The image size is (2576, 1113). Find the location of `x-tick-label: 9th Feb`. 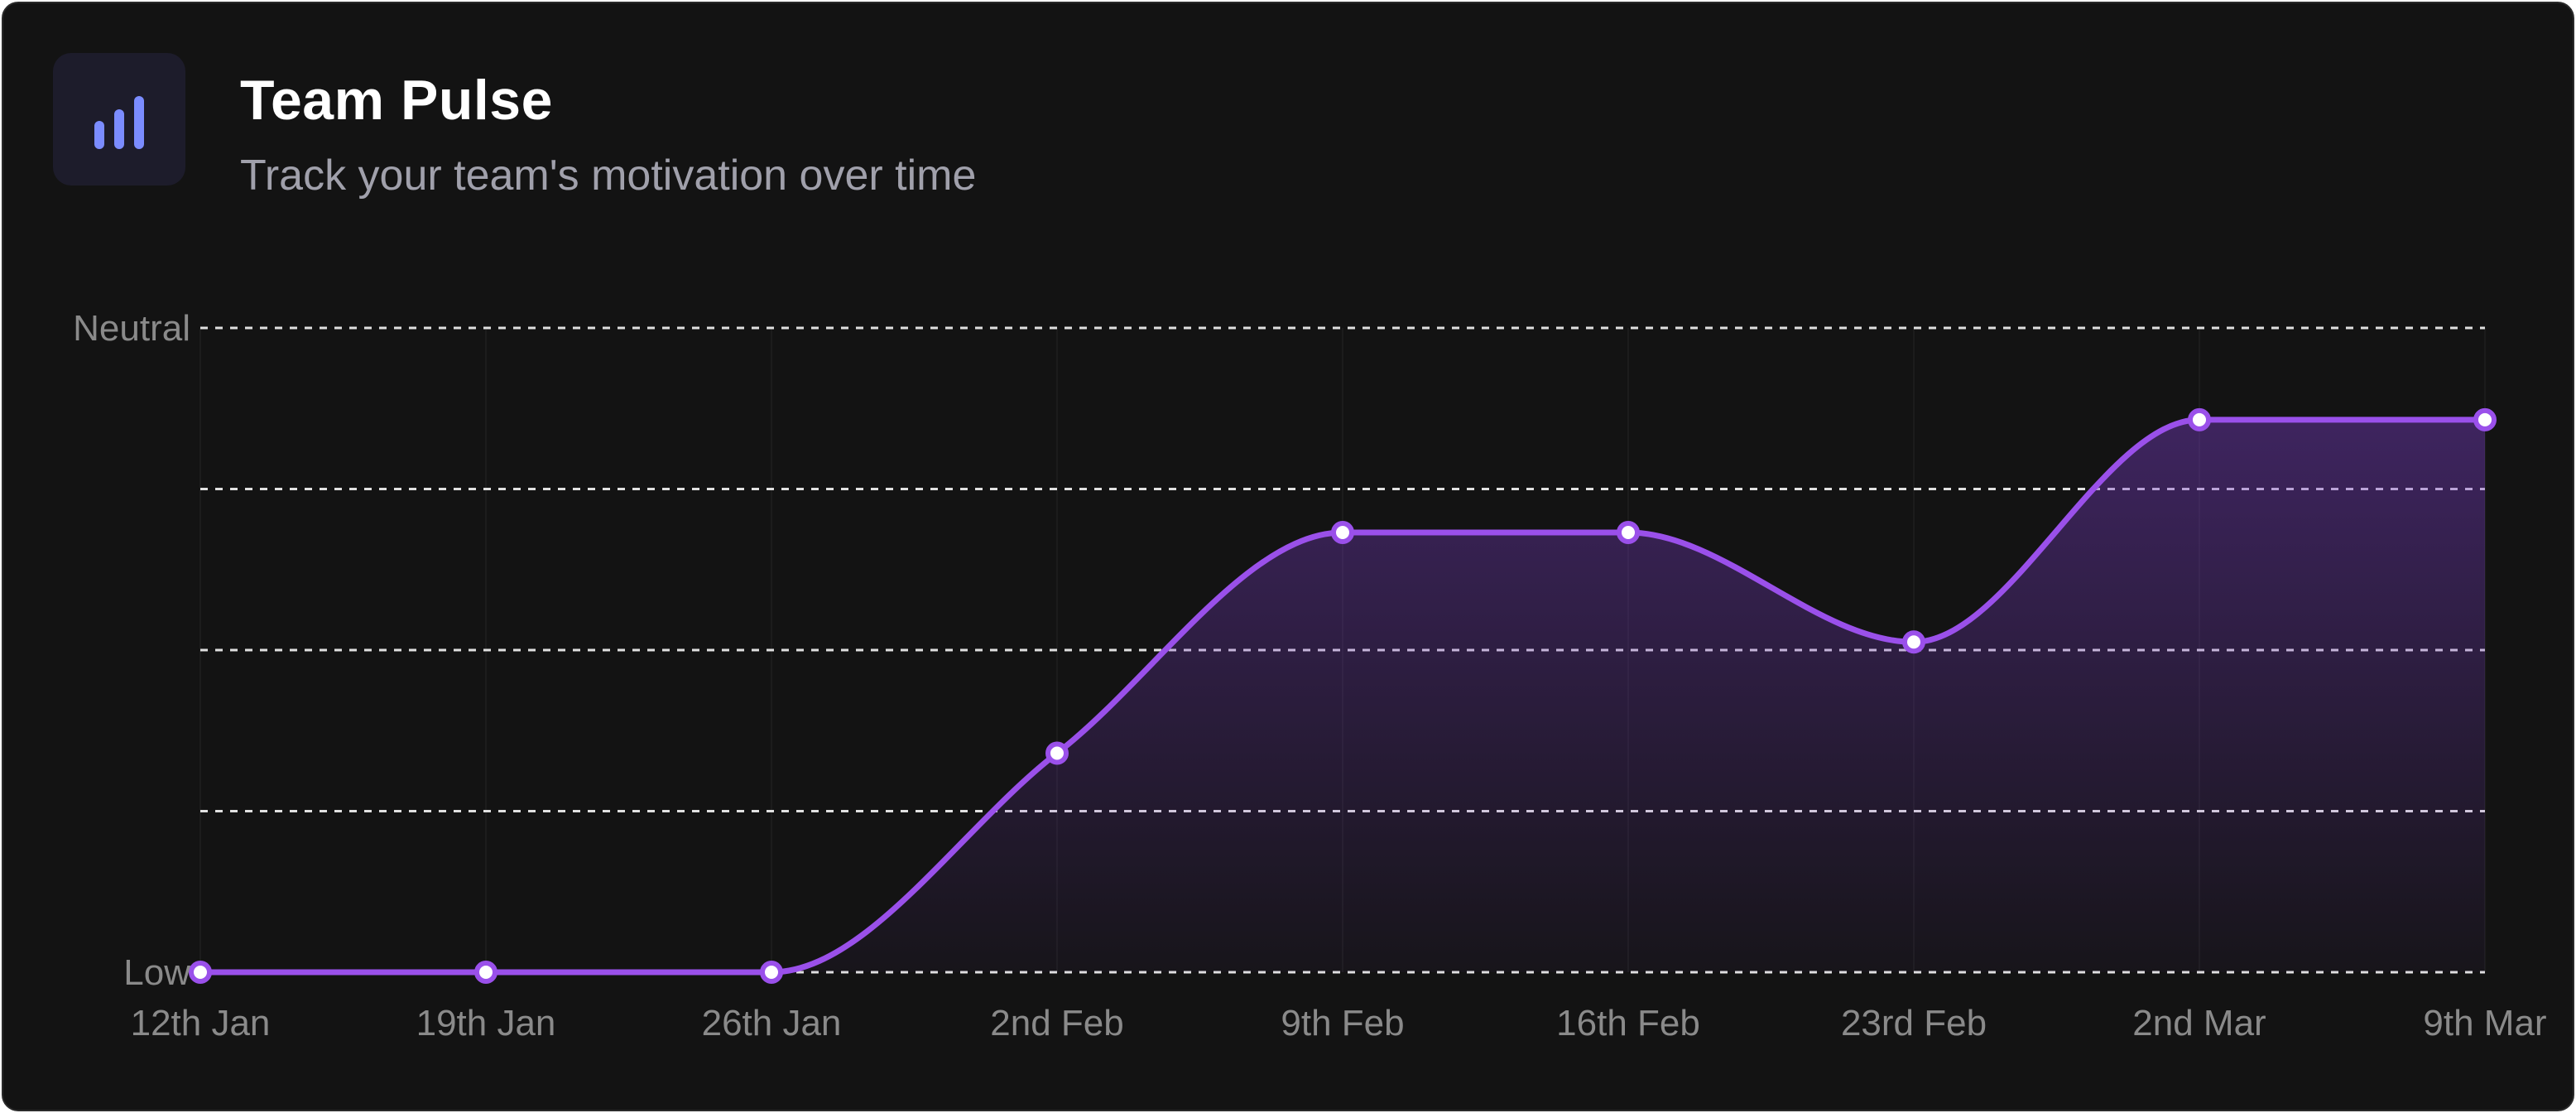

x-tick-label: 9th Feb is located at coordinates (1342, 1023).